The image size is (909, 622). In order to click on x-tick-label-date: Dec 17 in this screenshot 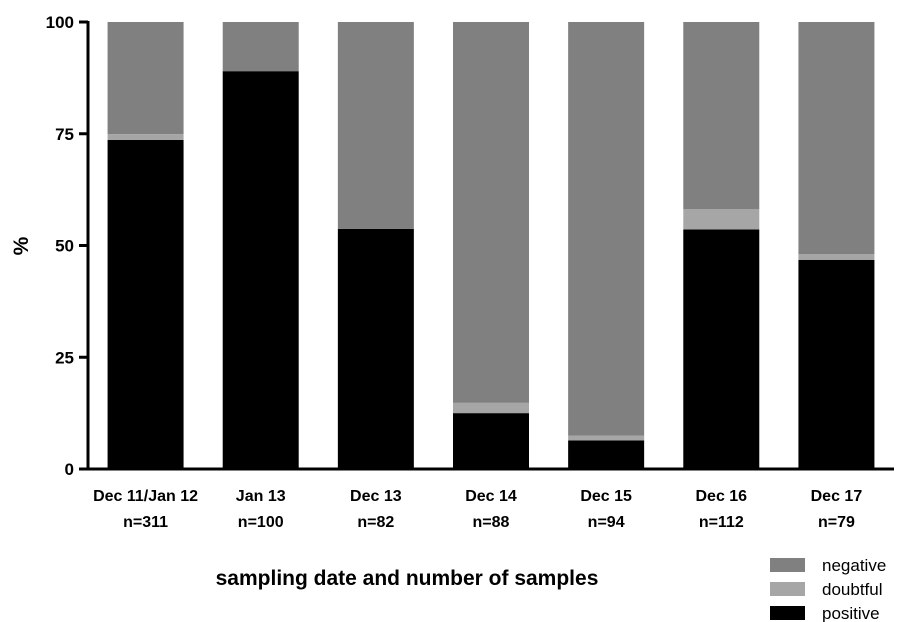, I will do `click(837, 496)`.